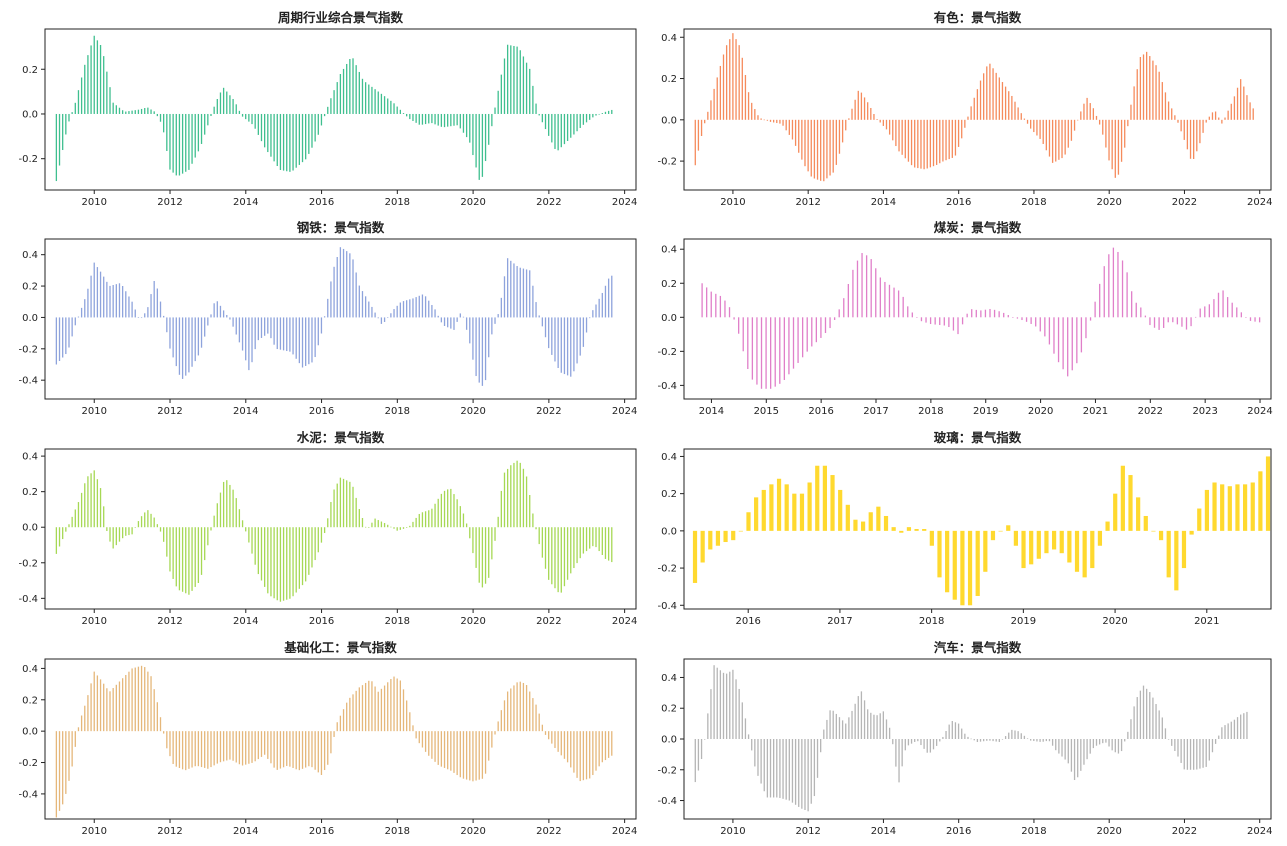  Describe the element at coordinates (669, 79) in the screenshot. I see `y-tick-label: 0.2` at that location.